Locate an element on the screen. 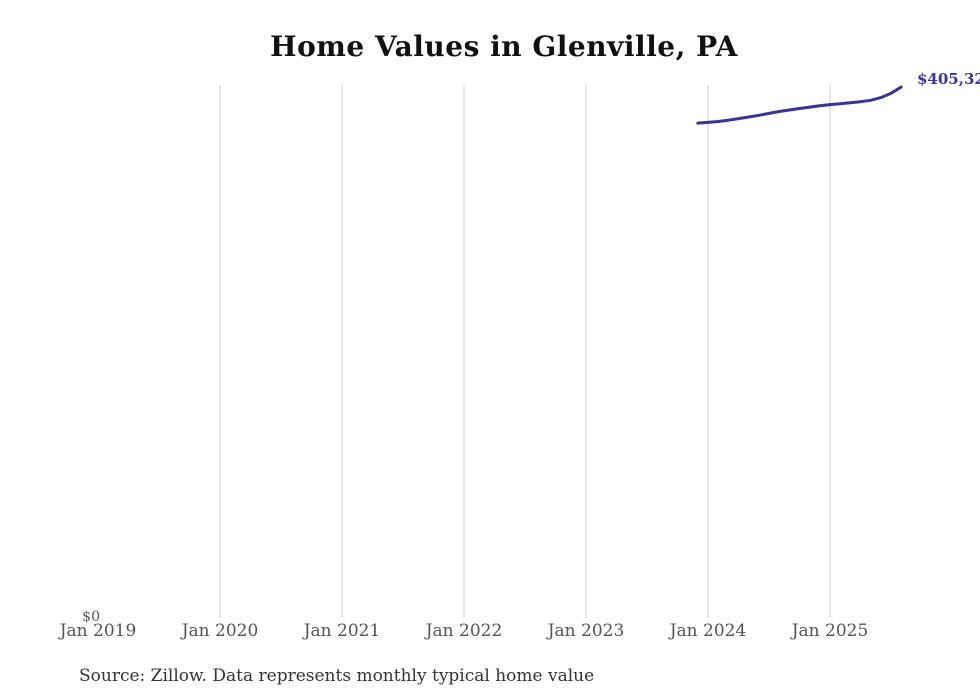 This screenshot has width=980, height=699. x-tick-label: Jan 2019 is located at coordinates (98, 631).